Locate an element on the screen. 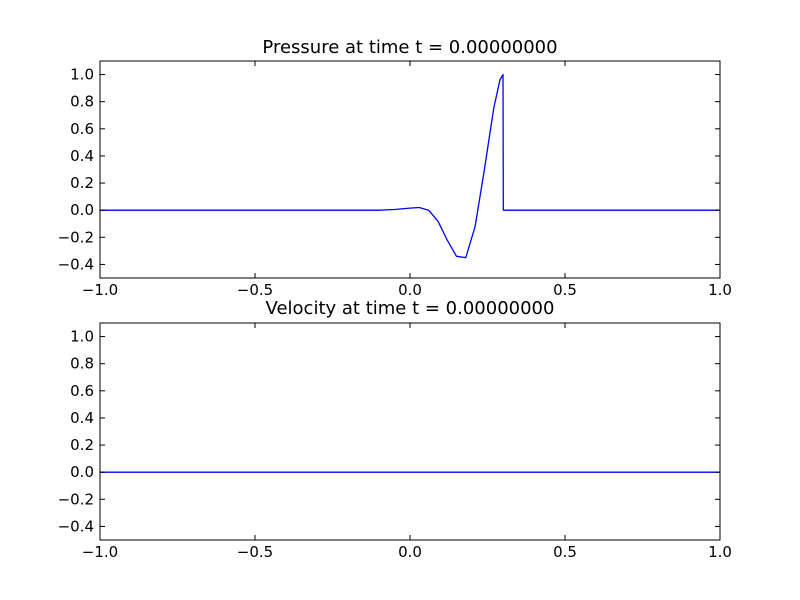 The width and height of the screenshot is (800, 600). velocity-ytick-label: −0.4 is located at coordinates (76, 526).